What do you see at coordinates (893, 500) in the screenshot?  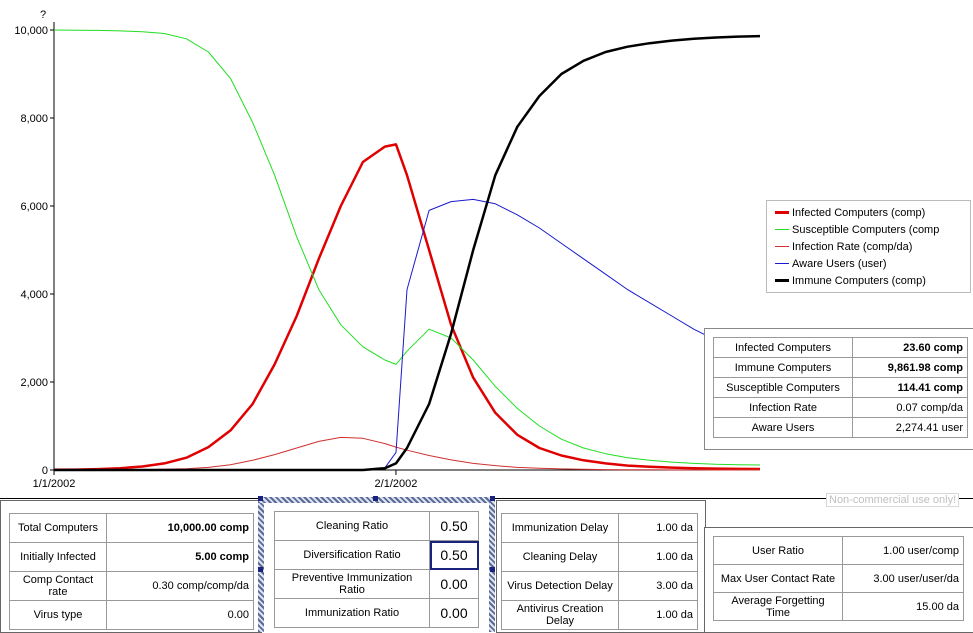 I see `watermark: Non-commercial use only!` at bounding box center [893, 500].